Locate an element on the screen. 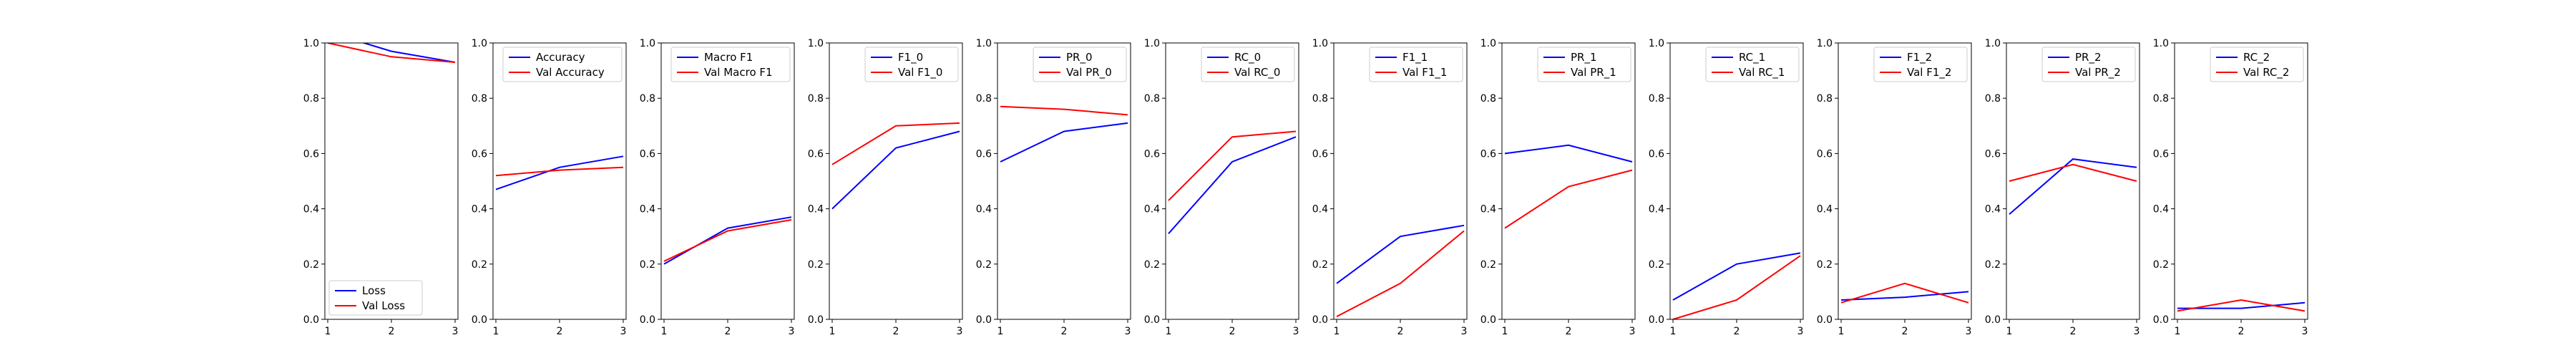 This screenshot has height=358, width=2576. legend: F1_0 Val F1_0 is located at coordinates (911, 64).